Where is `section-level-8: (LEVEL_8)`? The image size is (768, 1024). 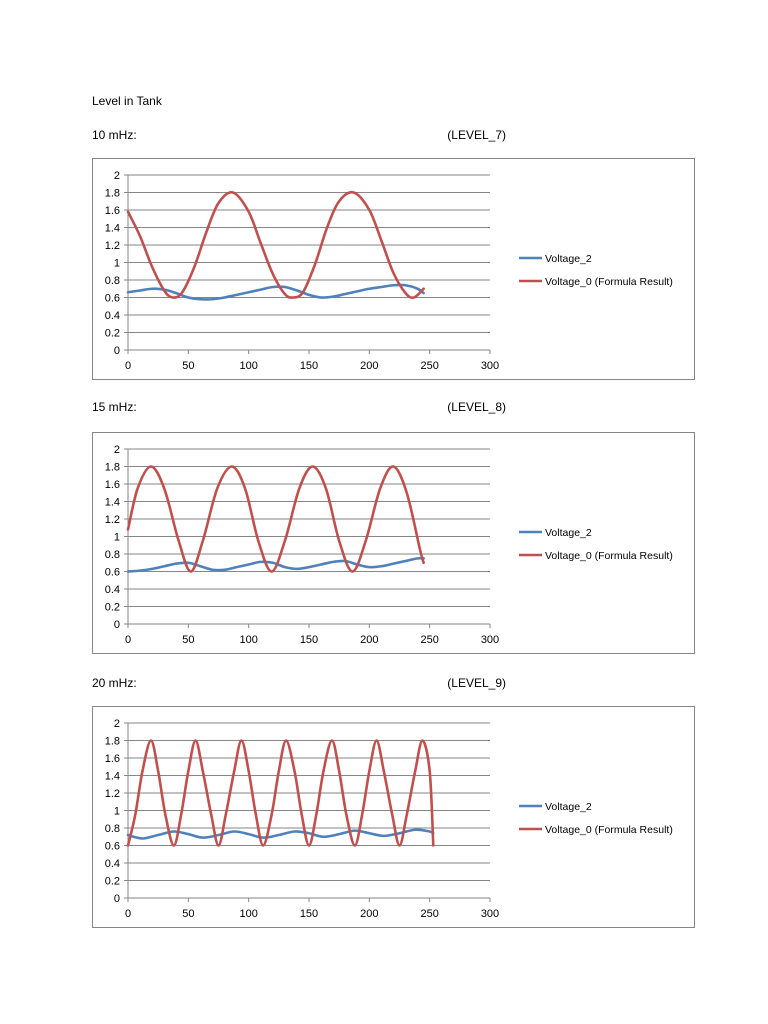 section-level-8: (LEVEL_8) is located at coordinates (476, 407).